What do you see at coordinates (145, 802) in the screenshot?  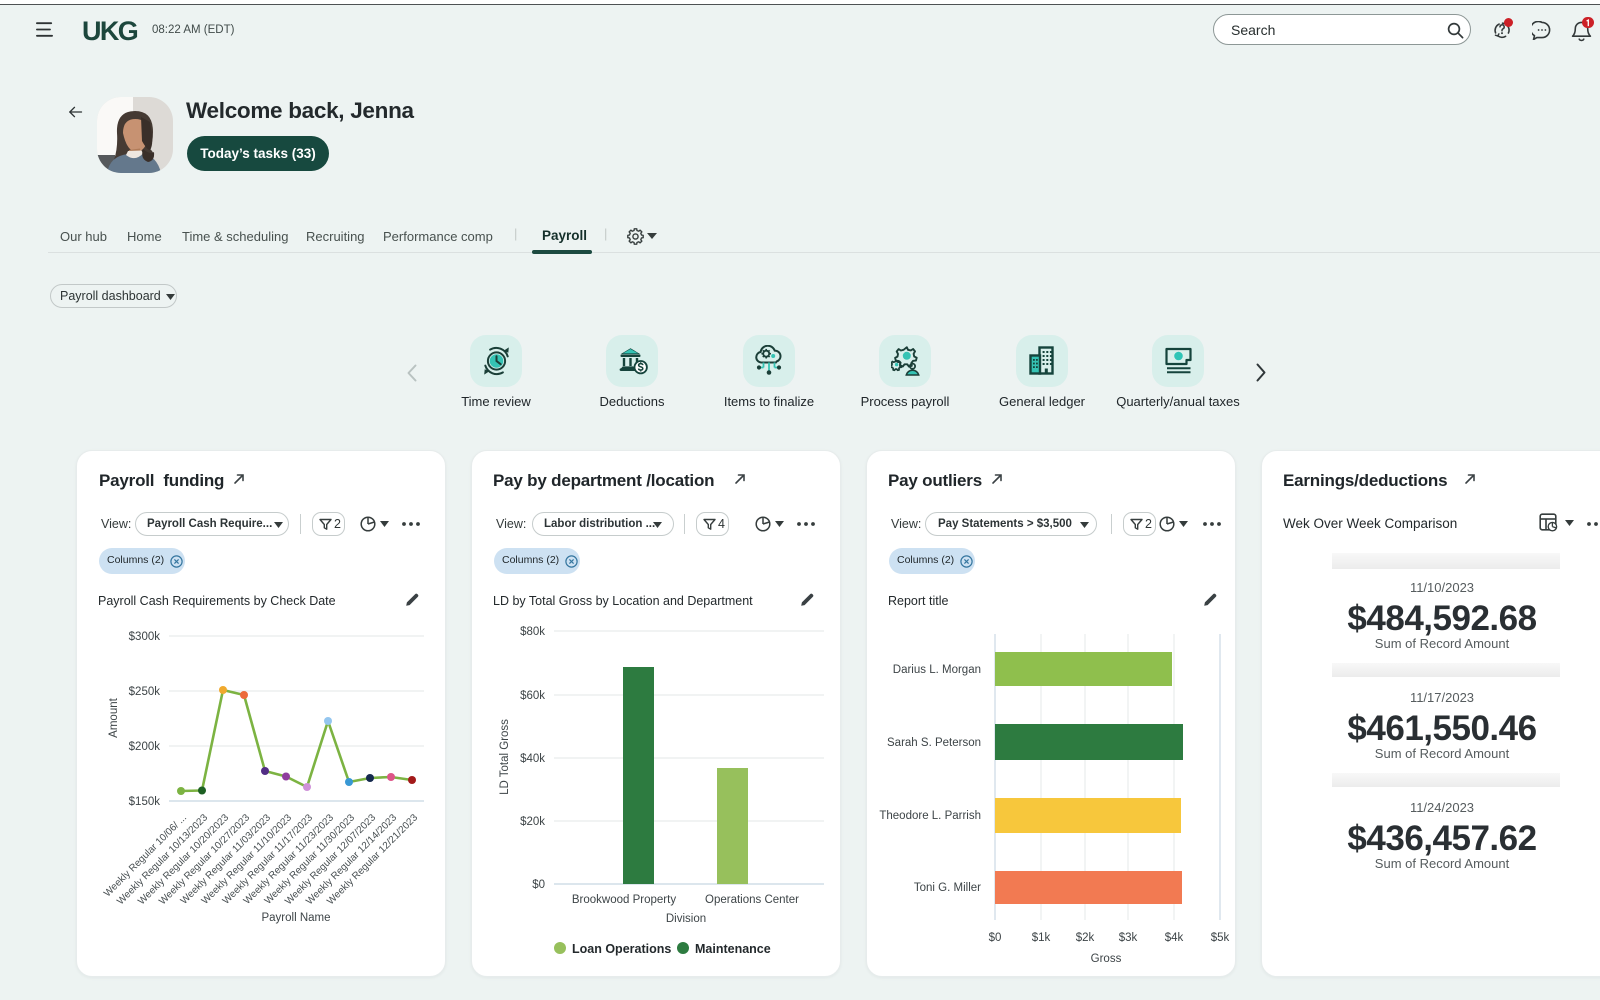 I see `svg-text: $150k` at bounding box center [145, 802].